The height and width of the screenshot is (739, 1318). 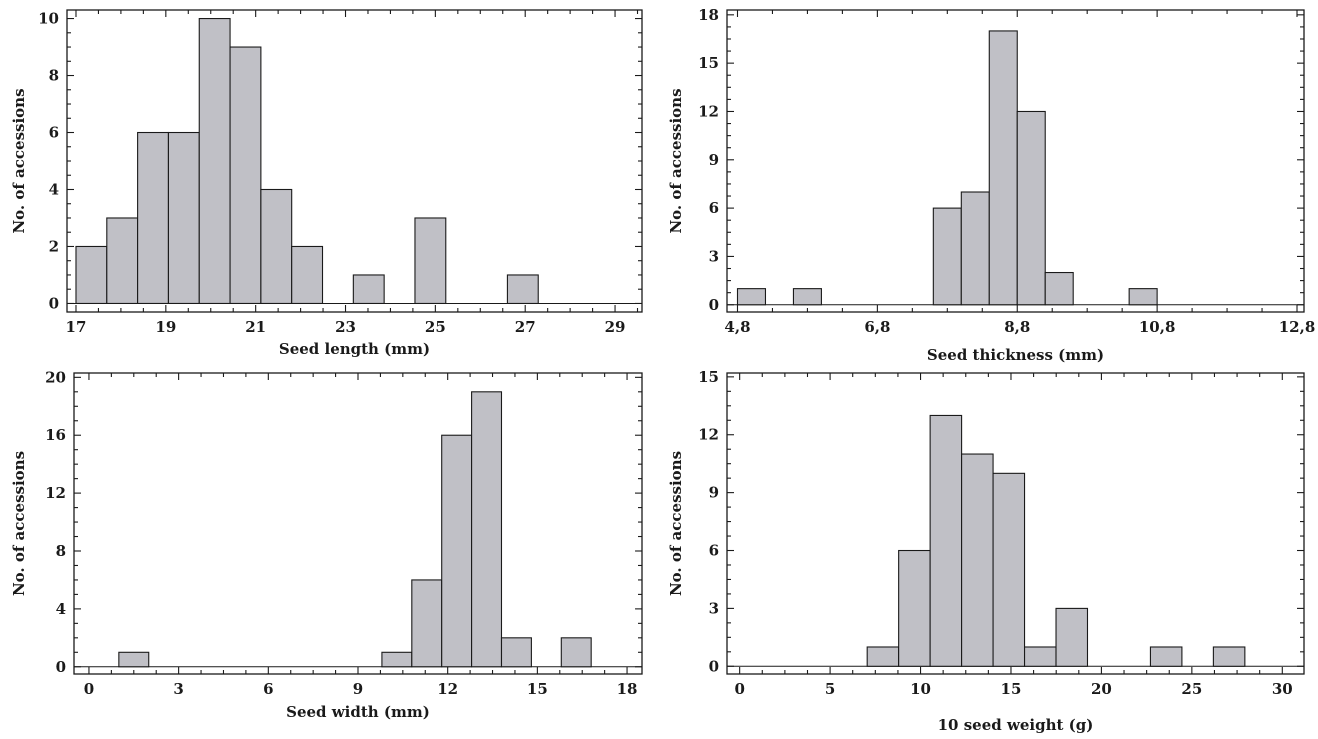 I want to click on x-tick-label: 12,8, so click(x=1297, y=327).